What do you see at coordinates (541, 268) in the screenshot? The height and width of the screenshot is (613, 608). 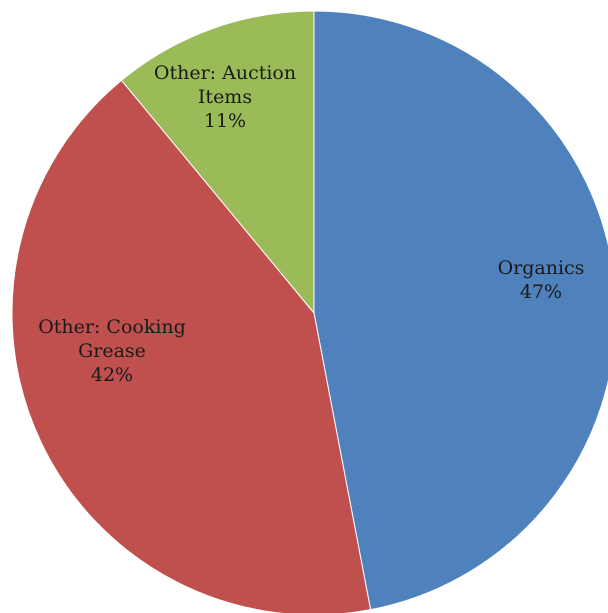 I see `slice-name-label: Organics` at bounding box center [541, 268].